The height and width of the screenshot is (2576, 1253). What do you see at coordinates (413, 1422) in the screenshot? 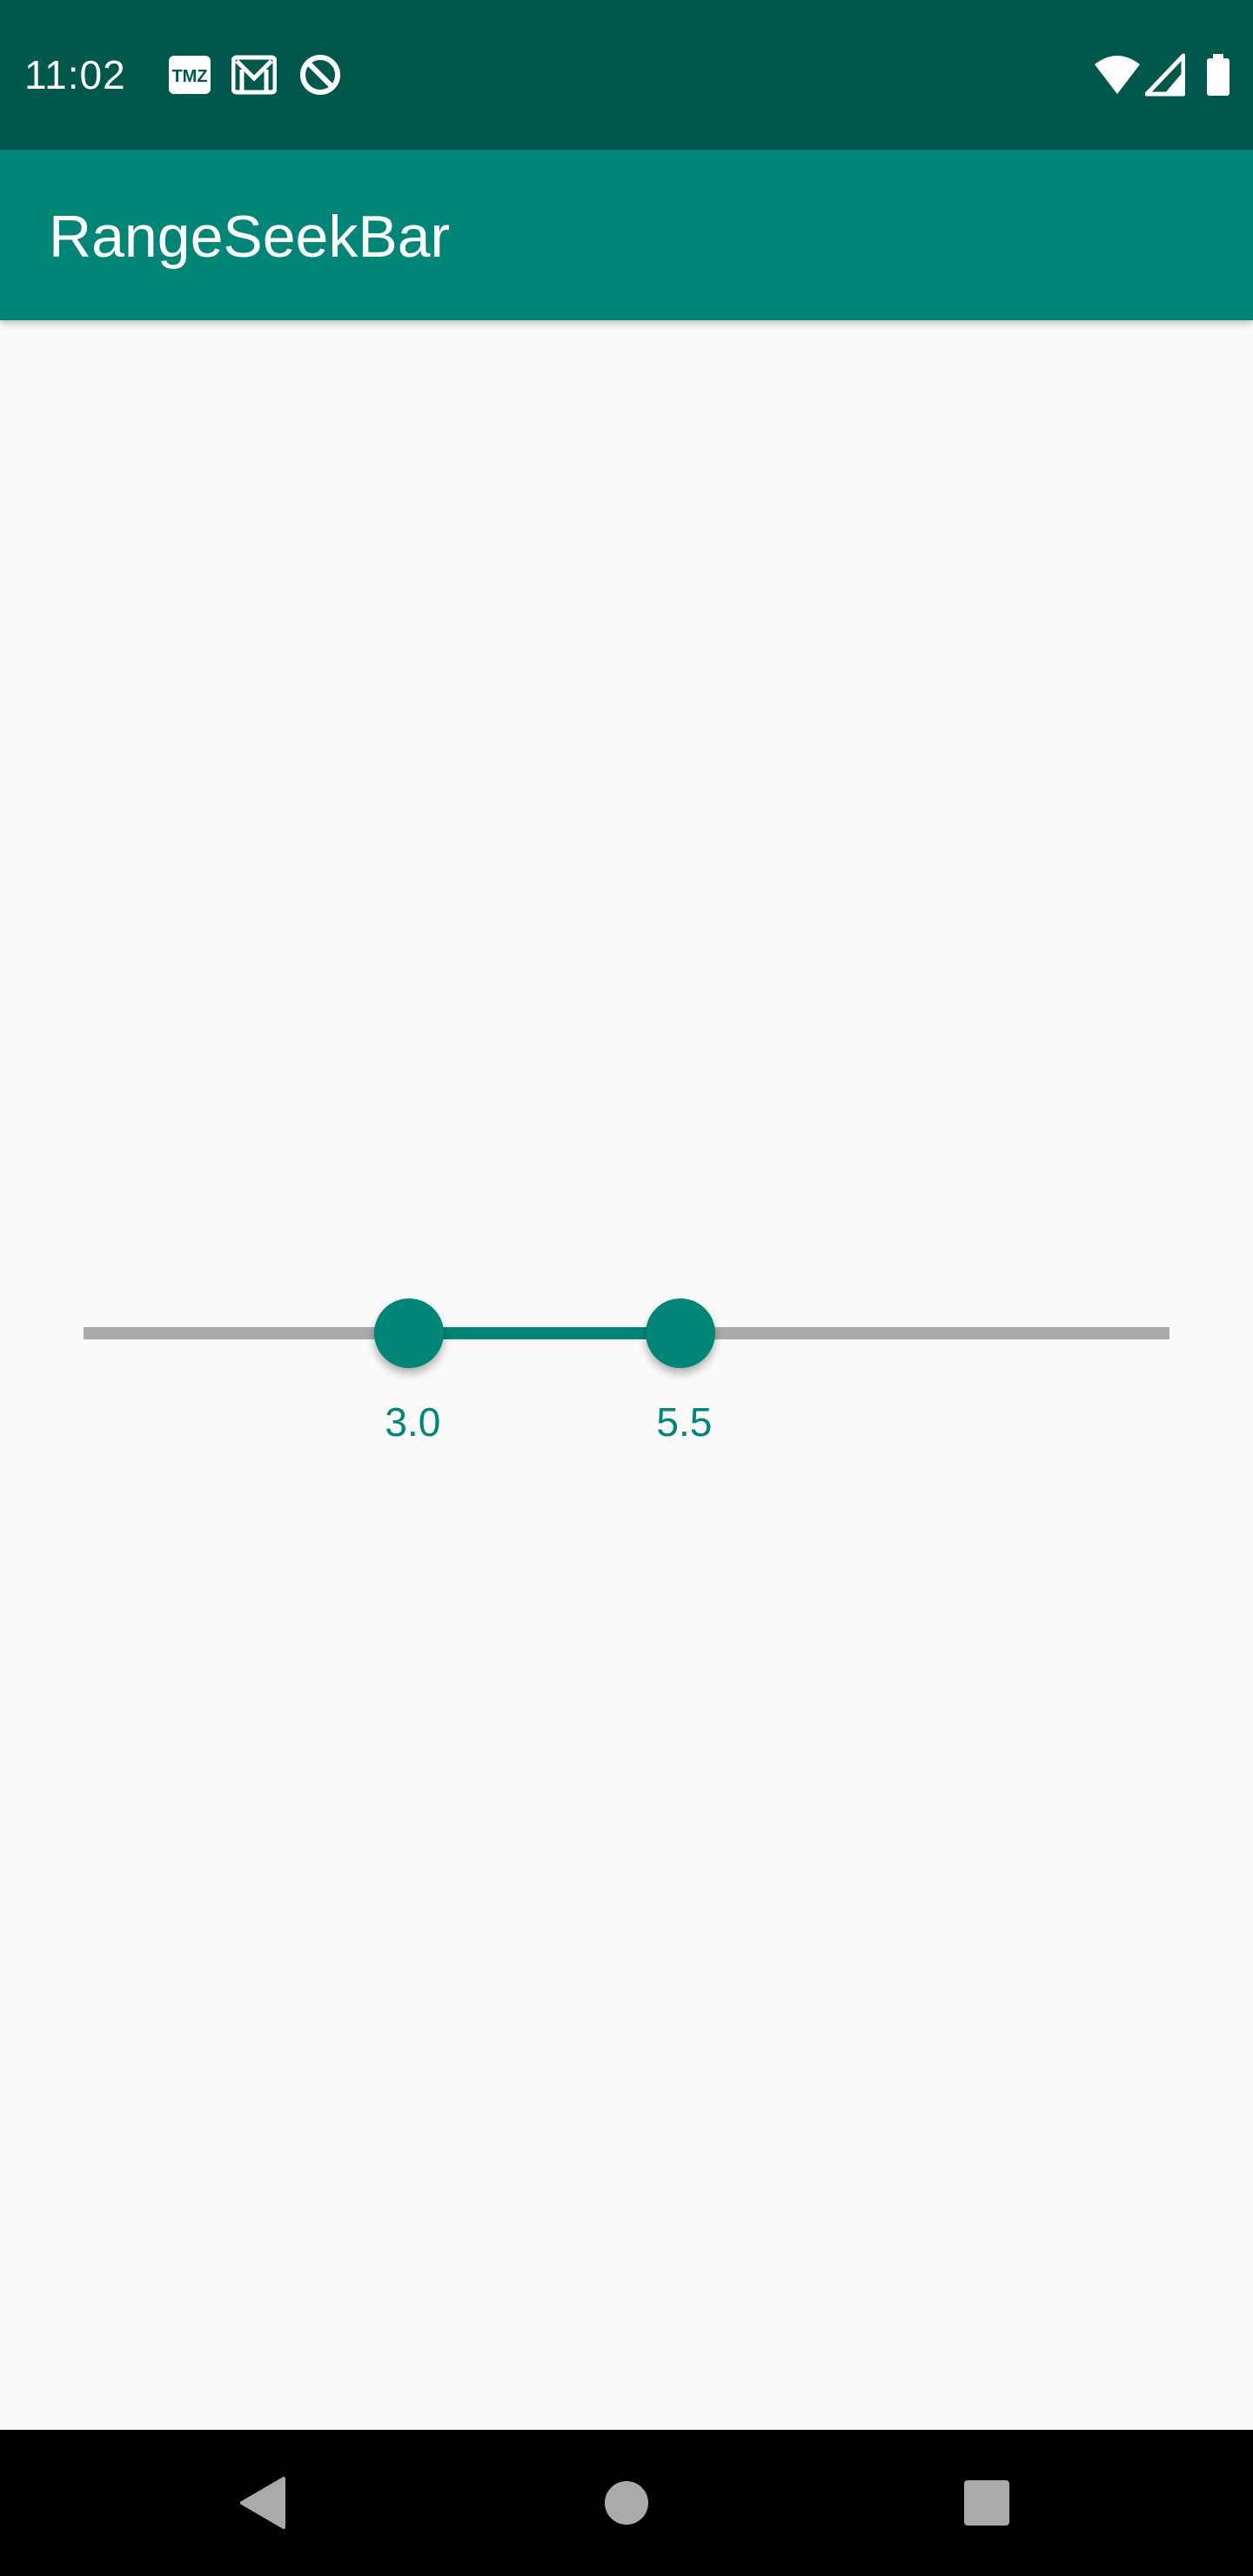
I see `min-value-label: 3.0` at bounding box center [413, 1422].